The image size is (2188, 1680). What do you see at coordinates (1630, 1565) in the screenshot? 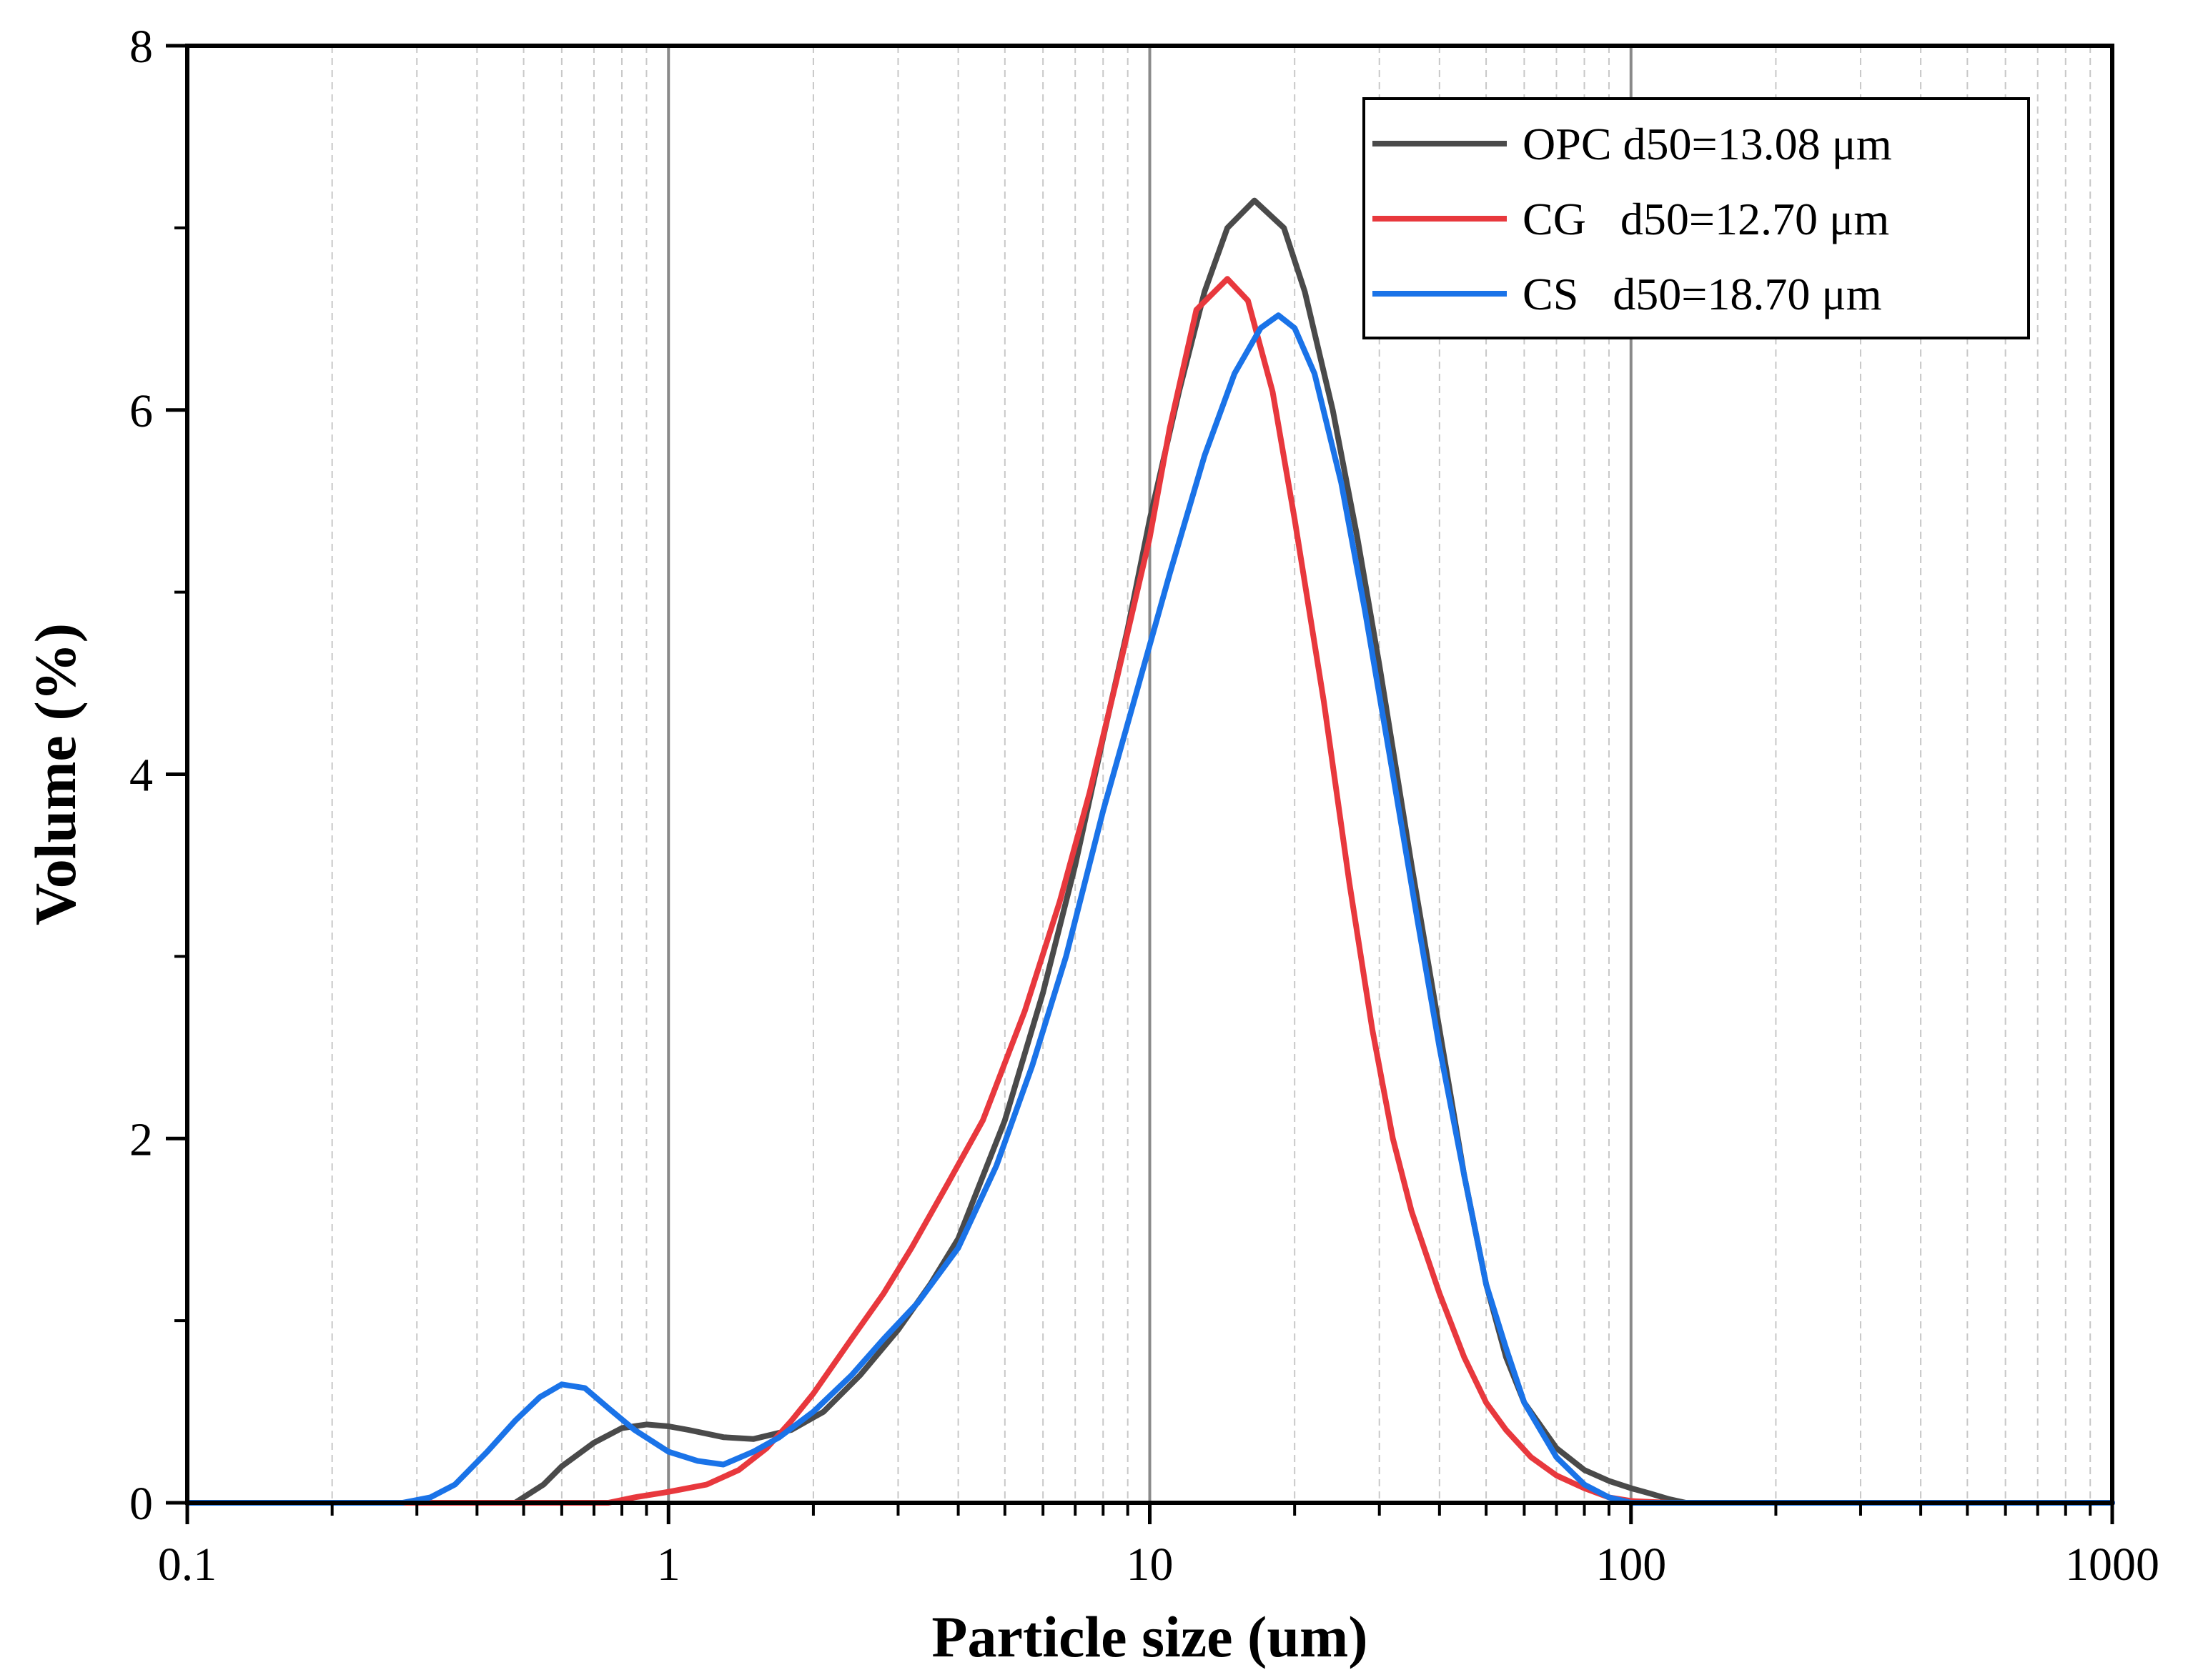
I see `x-tick-label: 100` at bounding box center [1630, 1565].